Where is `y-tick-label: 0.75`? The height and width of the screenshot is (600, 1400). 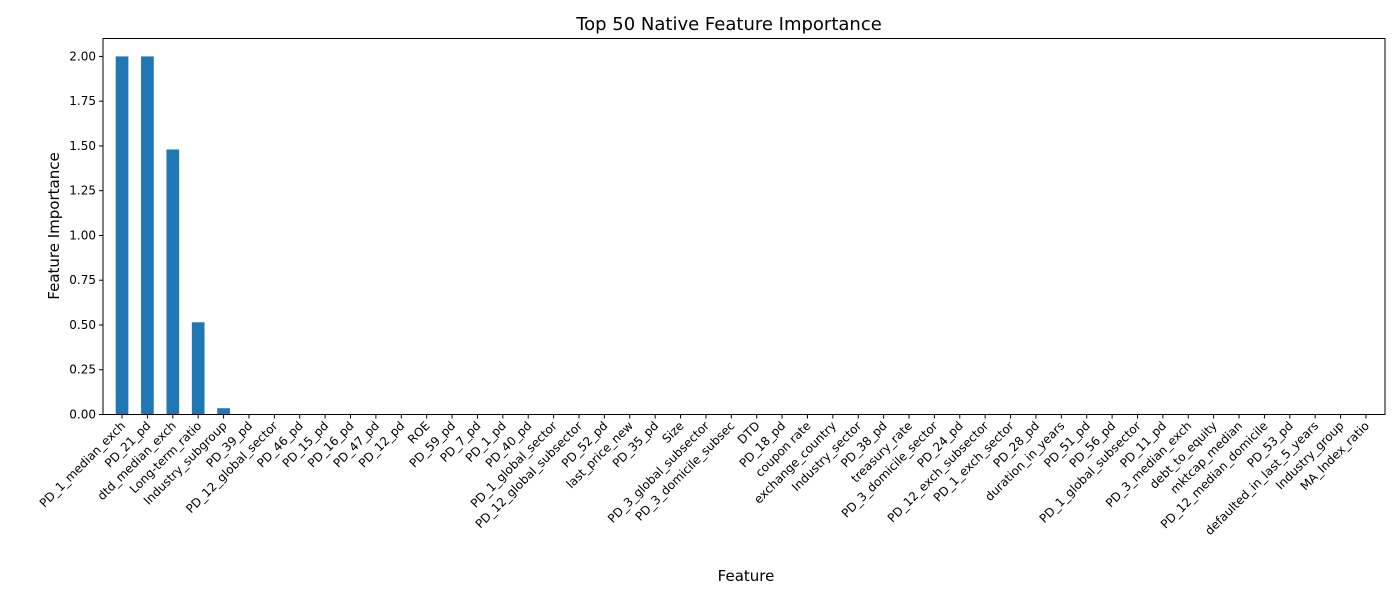
y-tick-label: 0.75 is located at coordinates (82, 280).